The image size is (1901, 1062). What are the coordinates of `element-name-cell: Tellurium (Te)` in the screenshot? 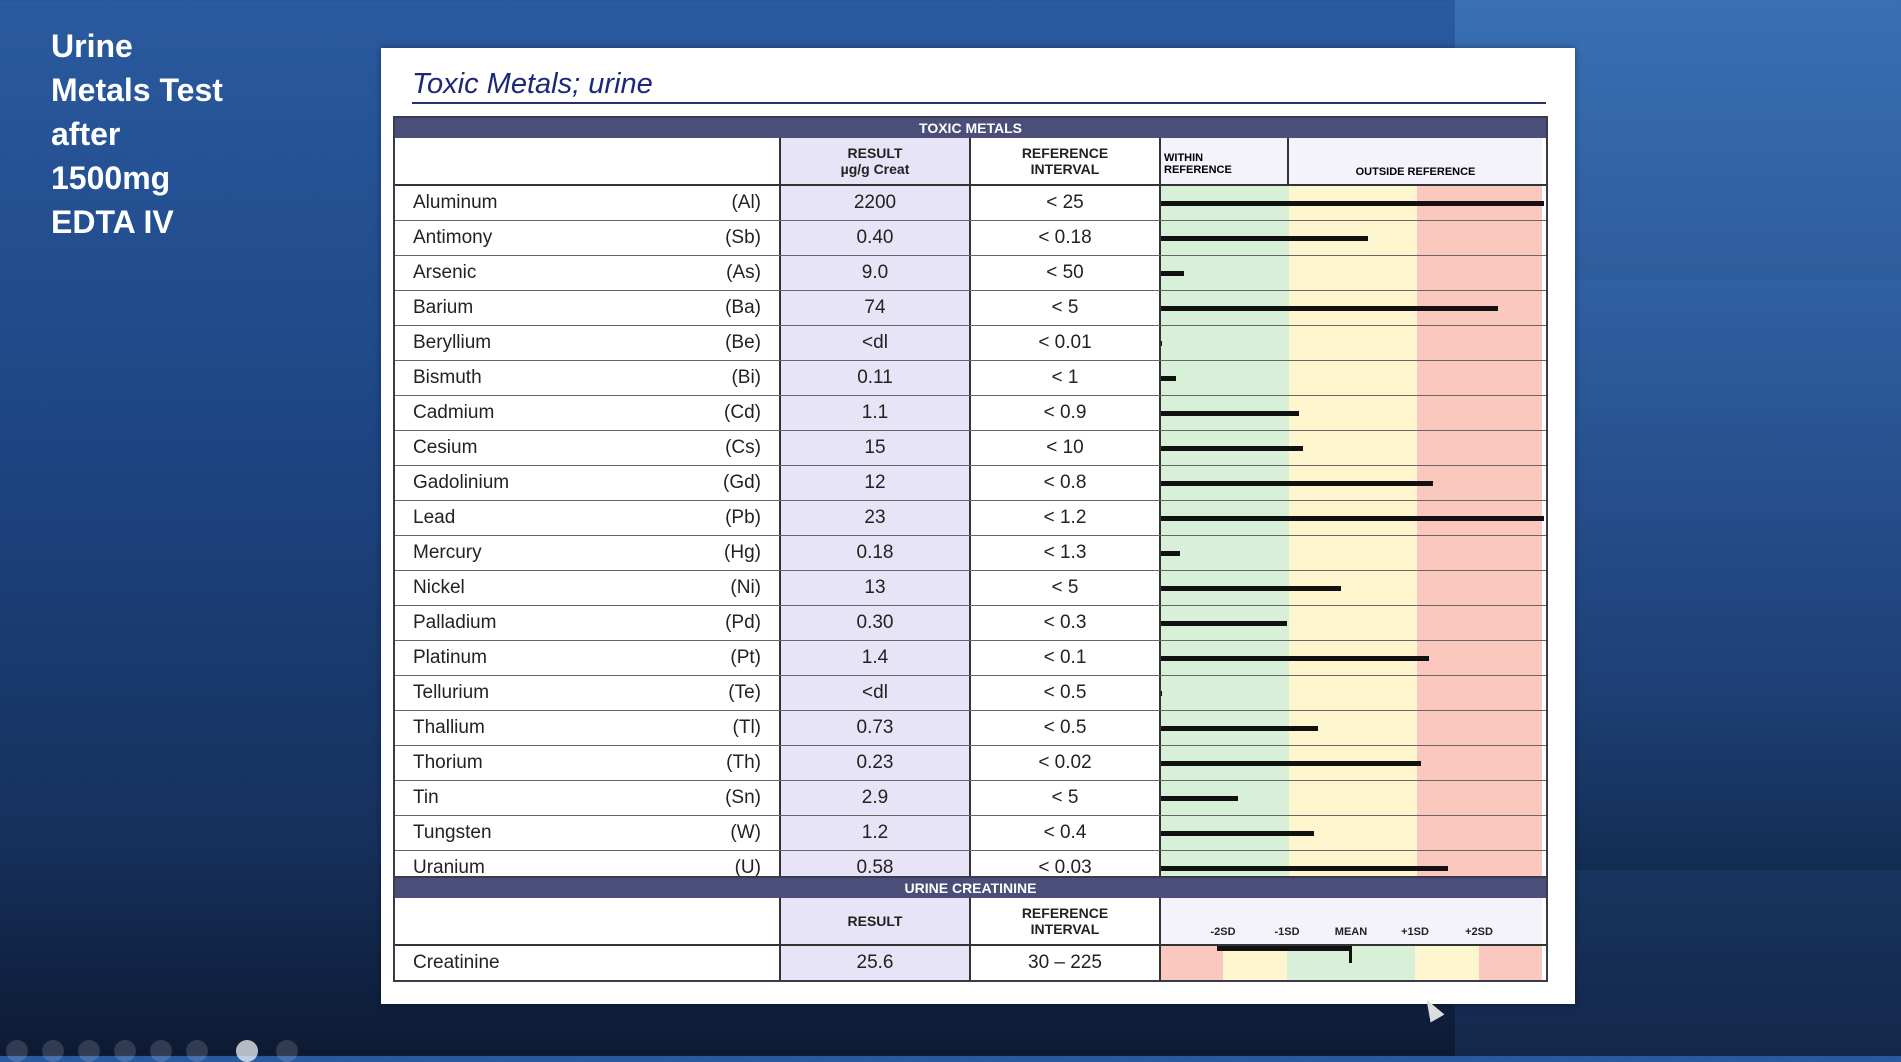 It's located at (587, 693).